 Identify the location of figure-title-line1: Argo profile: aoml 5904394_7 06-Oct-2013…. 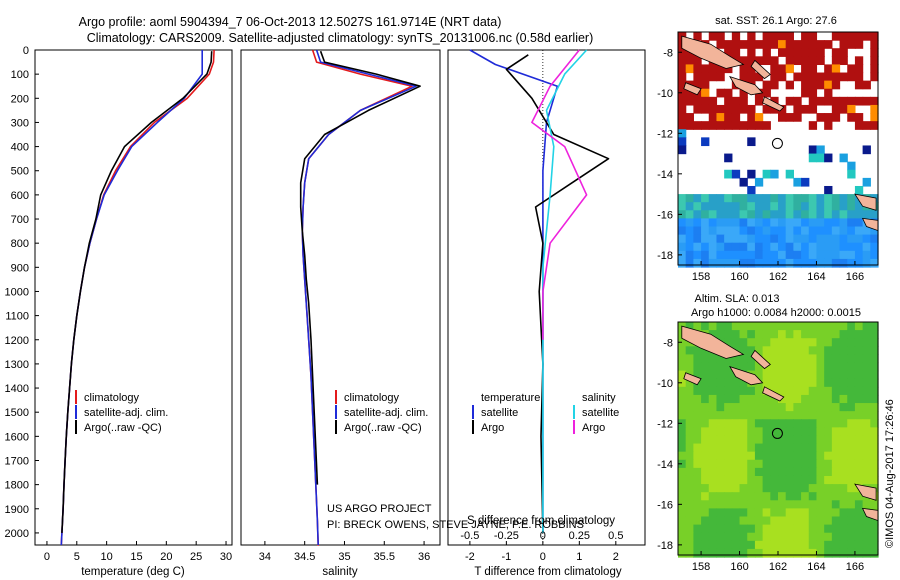
(290, 22).